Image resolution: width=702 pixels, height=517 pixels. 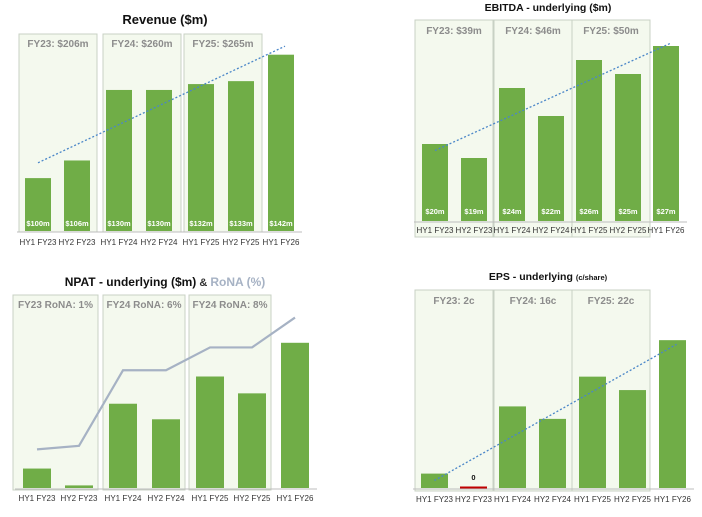 I want to click on fy-group-label: FY23: 2c, so click(x=454, y=301).